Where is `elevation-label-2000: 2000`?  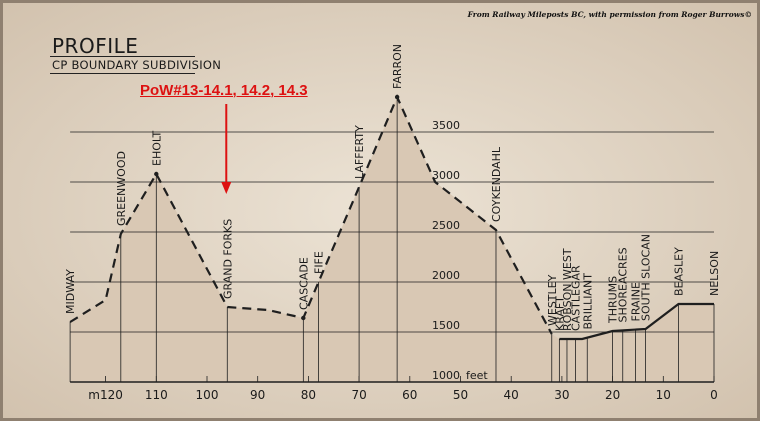 elevation-label-2000: 2000 is located at coordinates (446, 275).